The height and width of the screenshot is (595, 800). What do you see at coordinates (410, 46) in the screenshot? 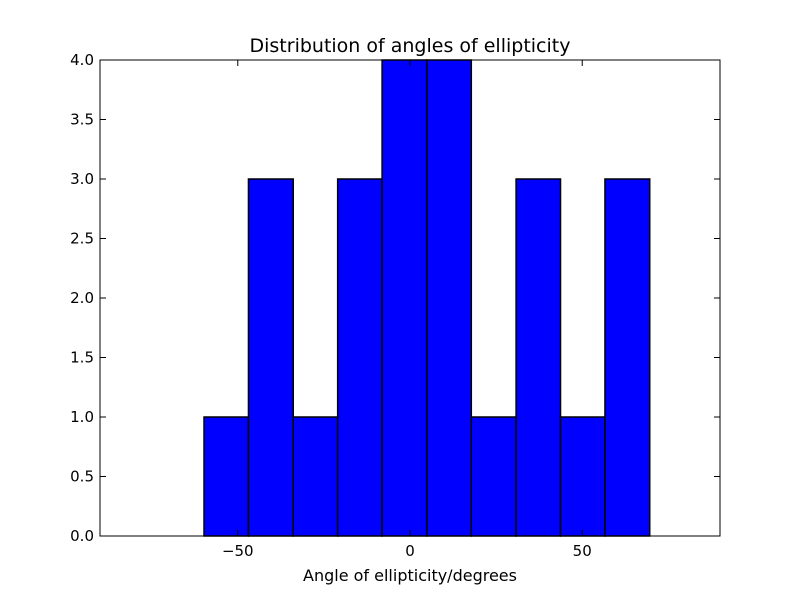
I see `chart-title: Distribution of angles of ellipticity` at bounding box center [410, 46].